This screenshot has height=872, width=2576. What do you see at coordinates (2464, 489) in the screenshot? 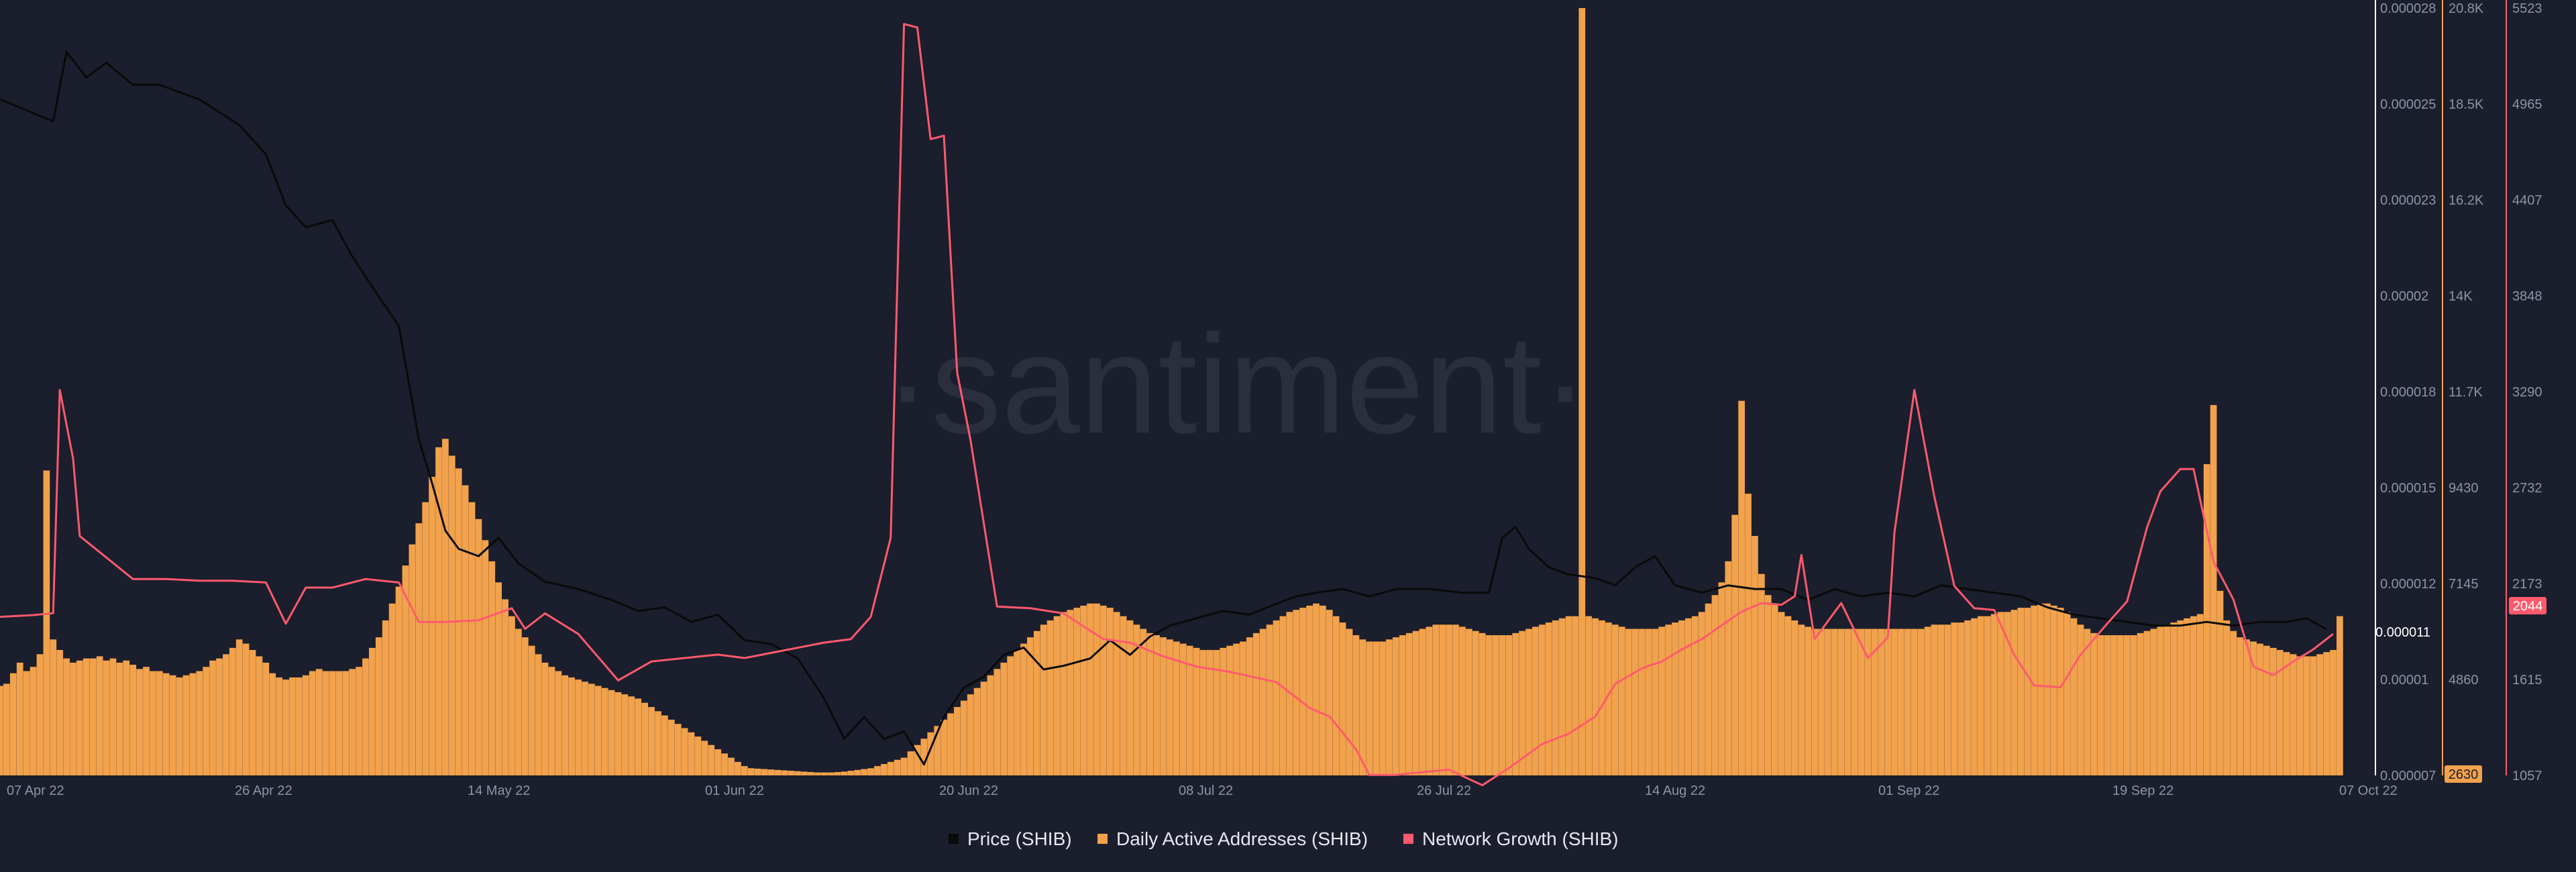
I see `daa-tick-label: 9430` at bounding box center [2464, 489].